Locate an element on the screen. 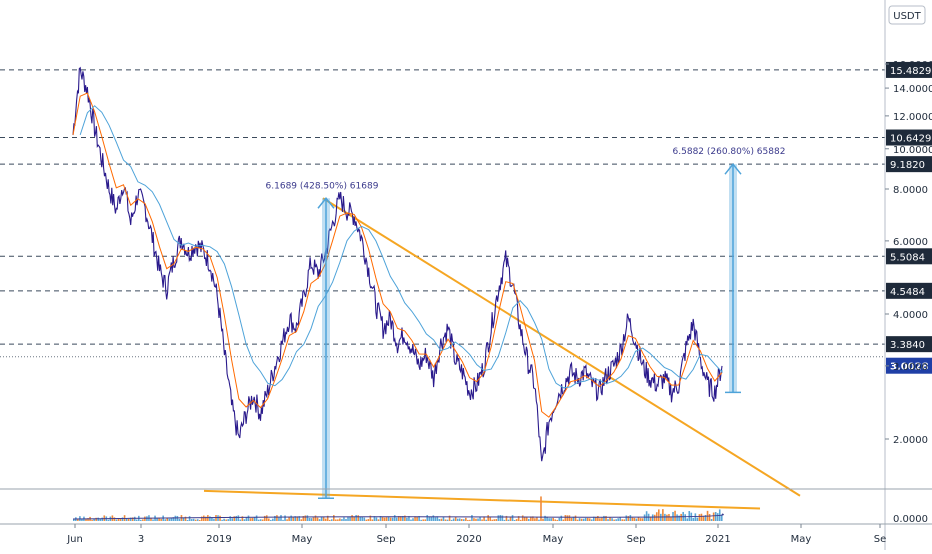 The height and width of the screenshot is (554, 932). currency-badge: USDT is located at coordinates (907, 15).